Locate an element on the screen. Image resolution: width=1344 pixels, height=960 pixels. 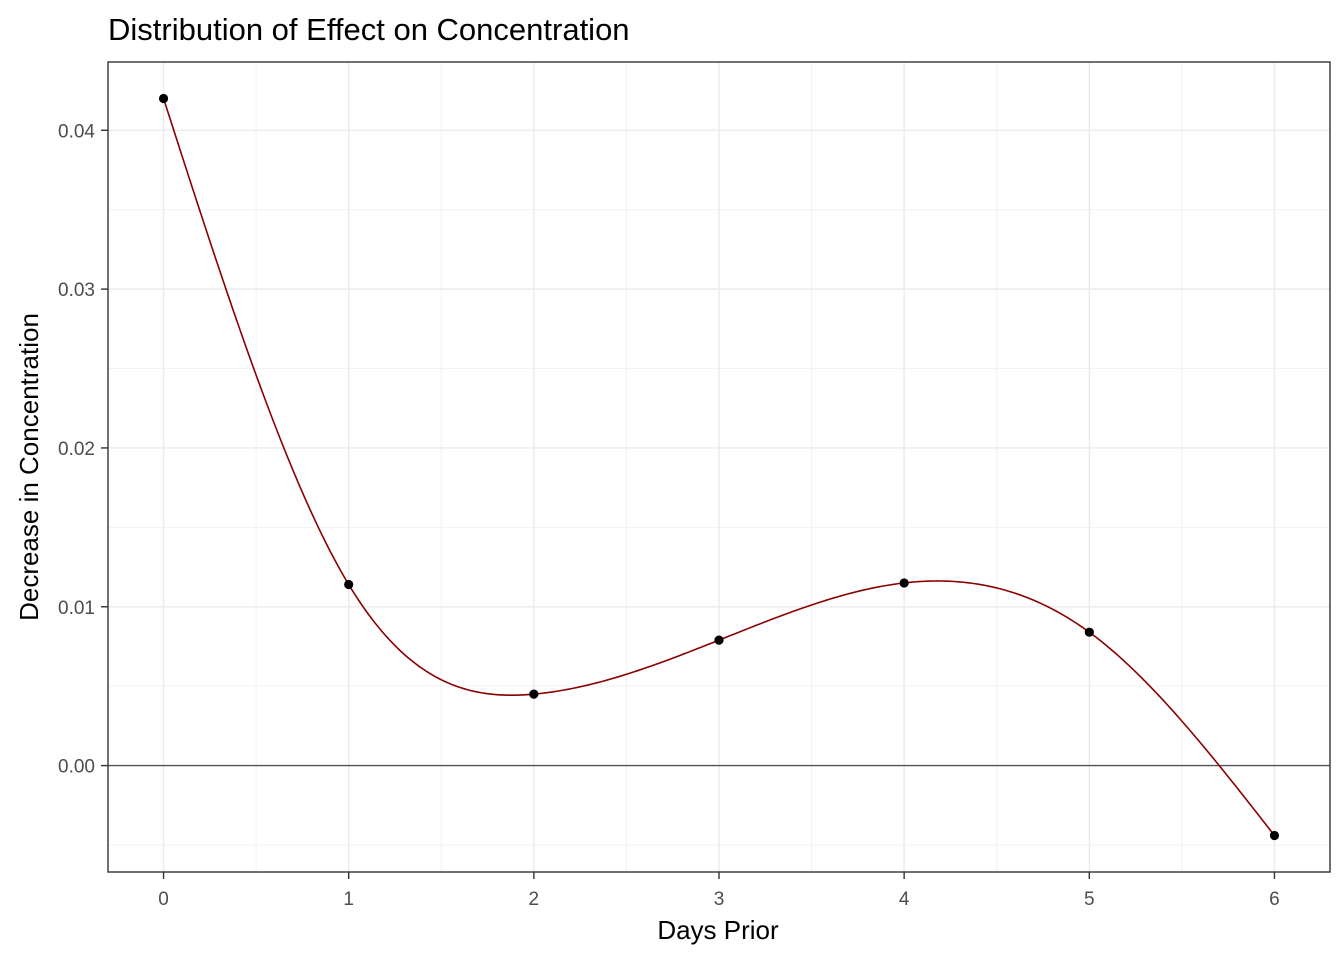
x-tick-label: 4 is located at coordinates (904, 899).